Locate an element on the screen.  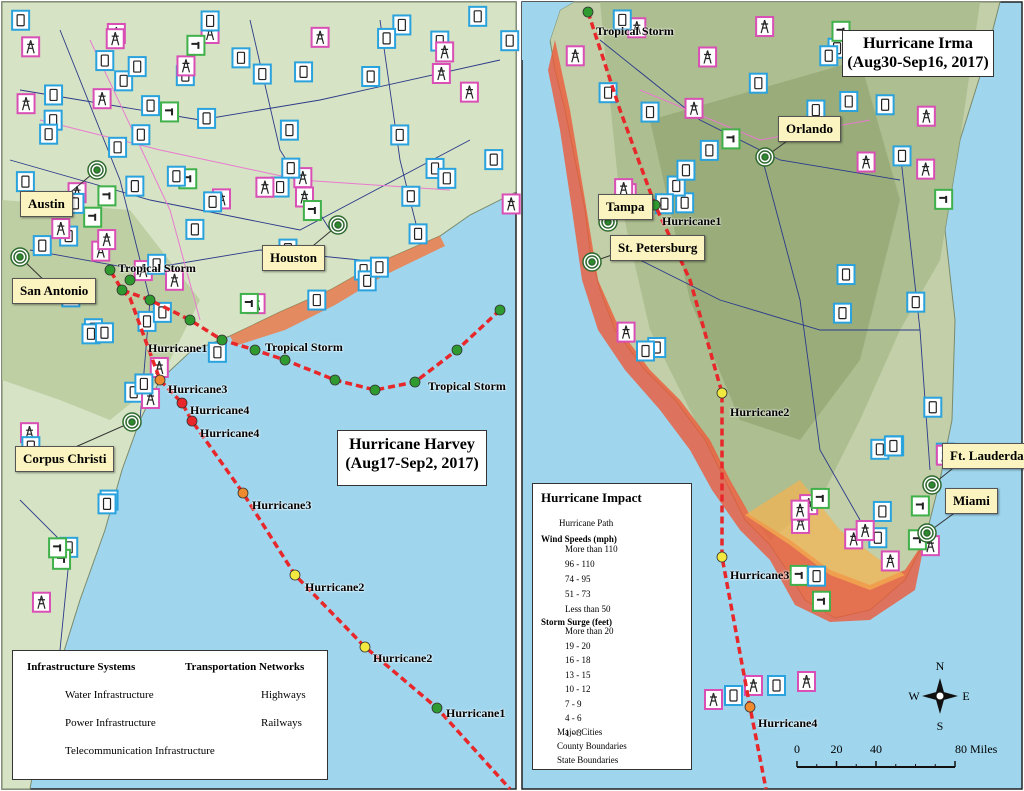
legend-label: Water Infrastructure is located at coordinates (109, 695).